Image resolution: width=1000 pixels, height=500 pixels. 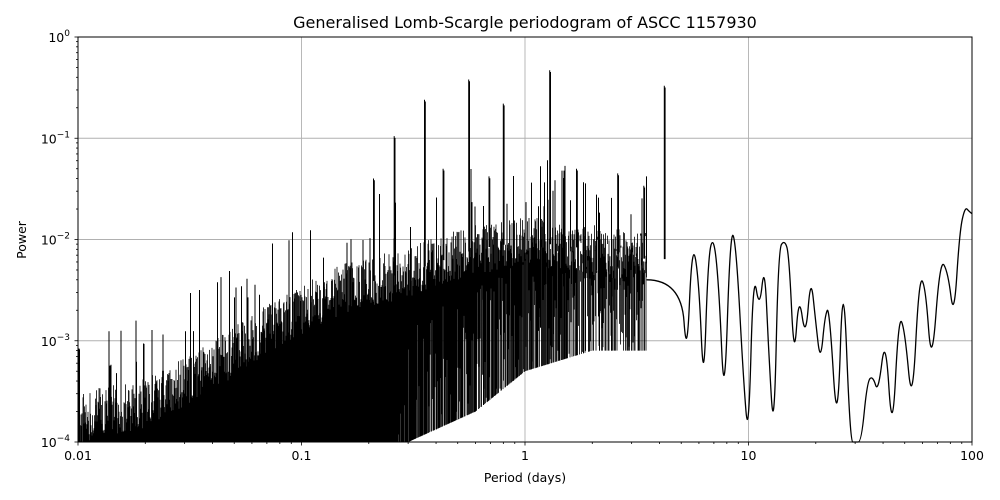 What do you see at coordinates (749, 455) in the screenshot?
I see `x-tick-label: 10` at bounding box center [749, 455].